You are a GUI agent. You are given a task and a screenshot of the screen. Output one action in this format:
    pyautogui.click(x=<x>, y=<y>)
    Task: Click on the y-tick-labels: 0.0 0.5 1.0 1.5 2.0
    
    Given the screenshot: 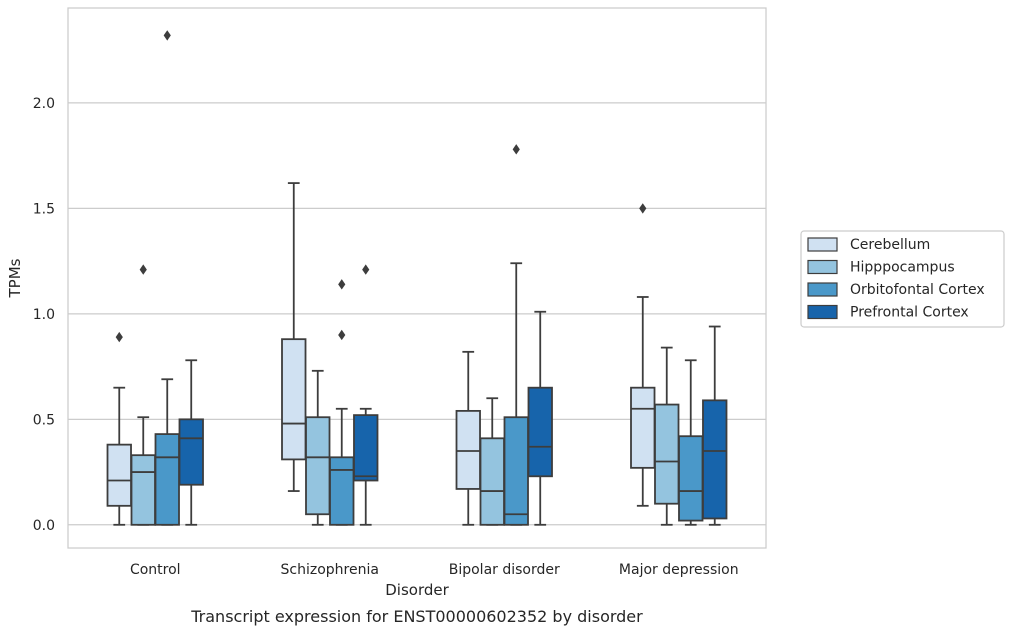 What is the action you would take?
    pyautogui.click(x=44, y=315)
    